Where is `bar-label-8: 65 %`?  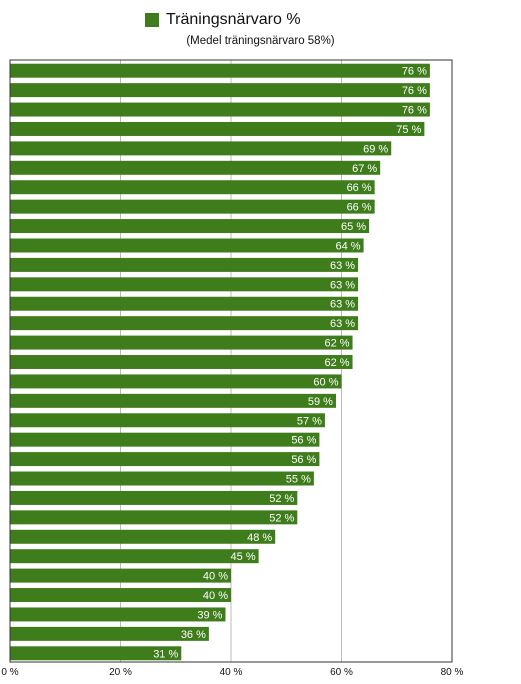
bar-label-8: 65 % is located at coordinates (353, 227).